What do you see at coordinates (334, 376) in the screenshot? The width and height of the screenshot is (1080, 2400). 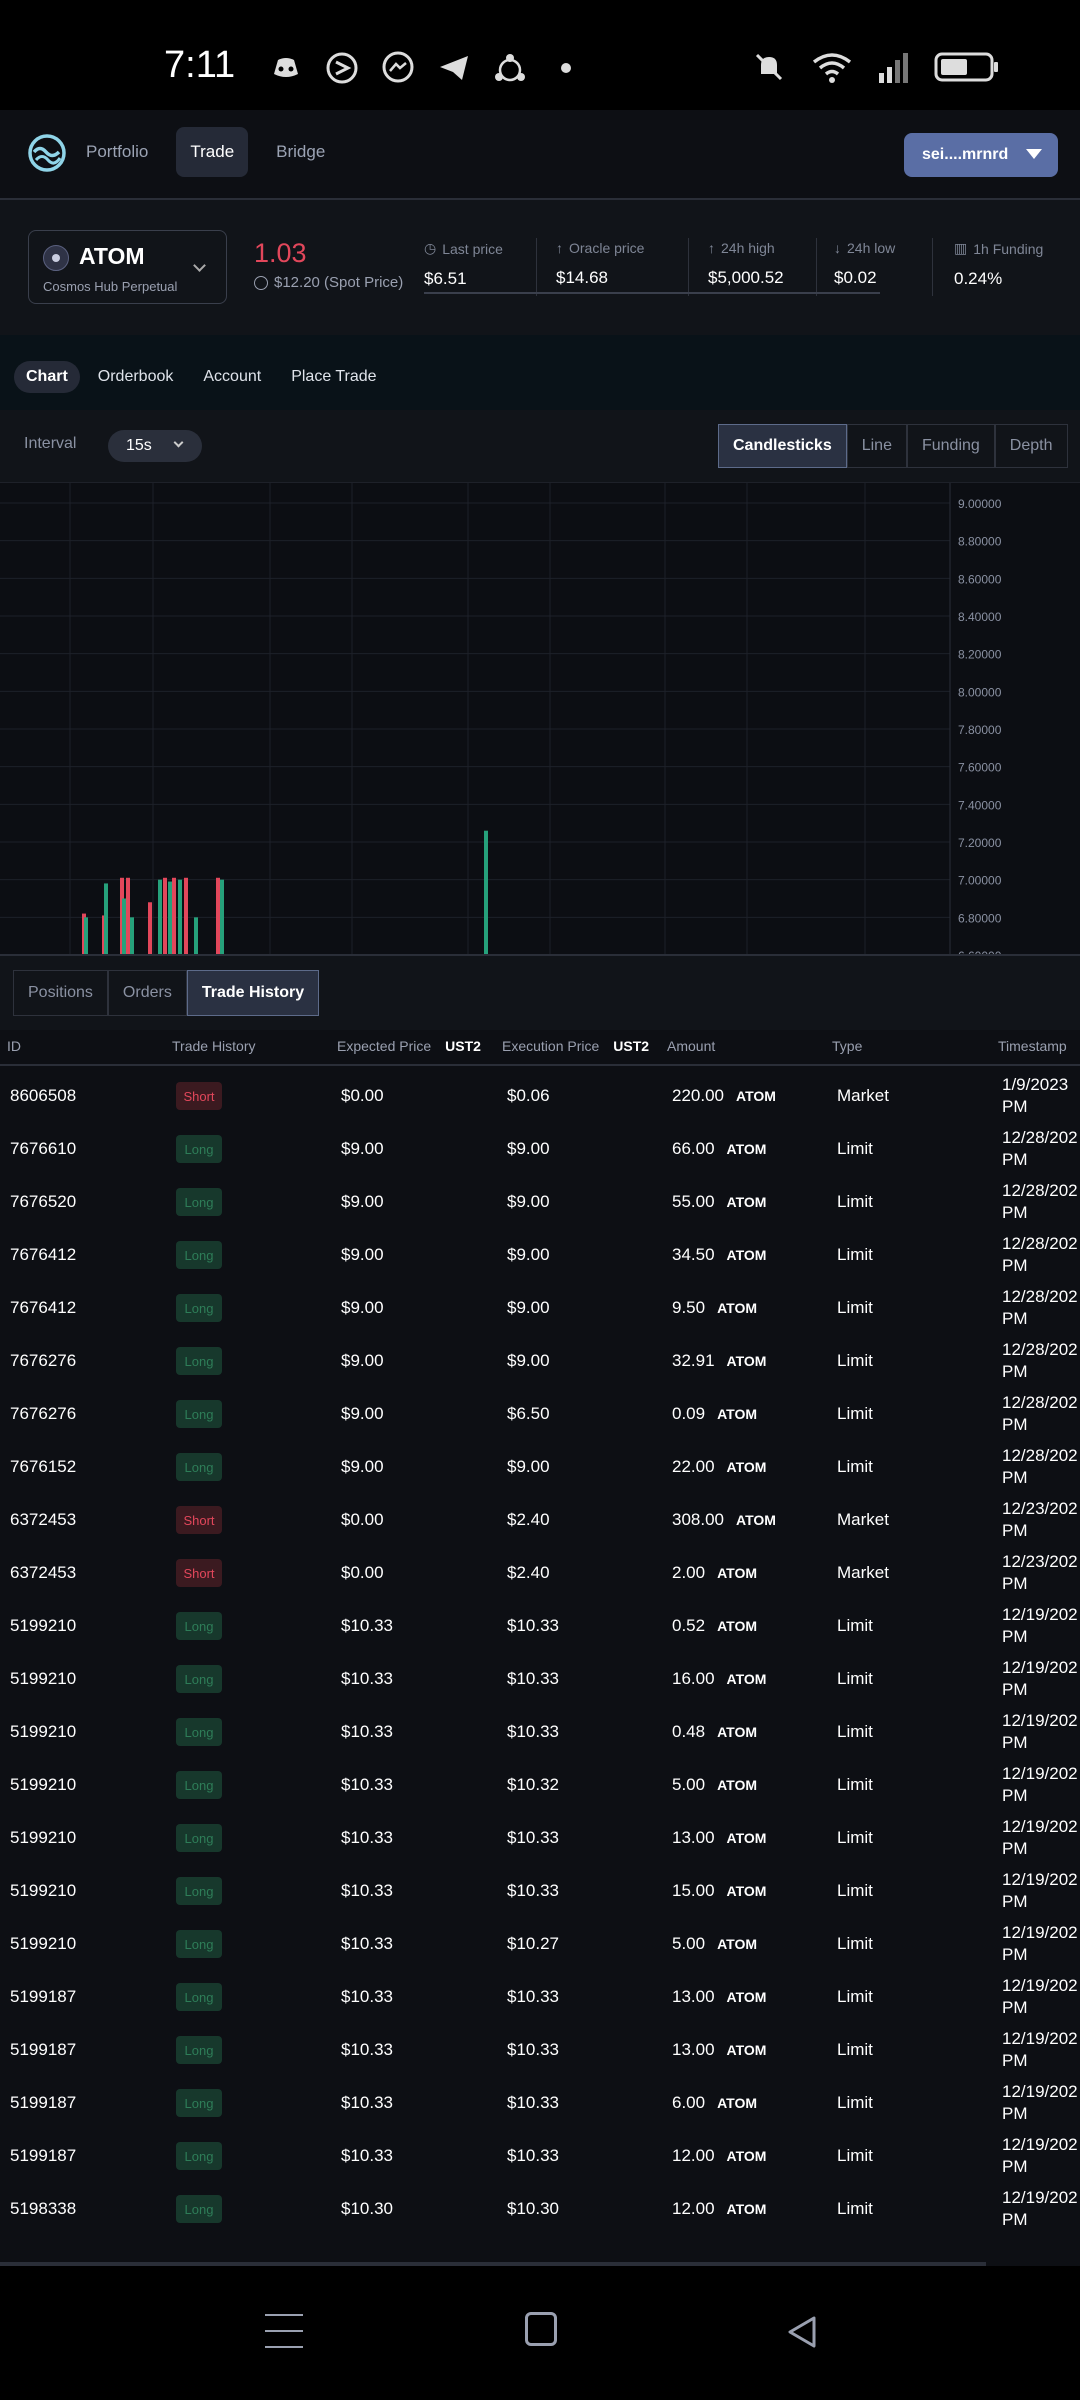 I see `tab-place-trade: Place Trade` at bounding box center [334, 376].